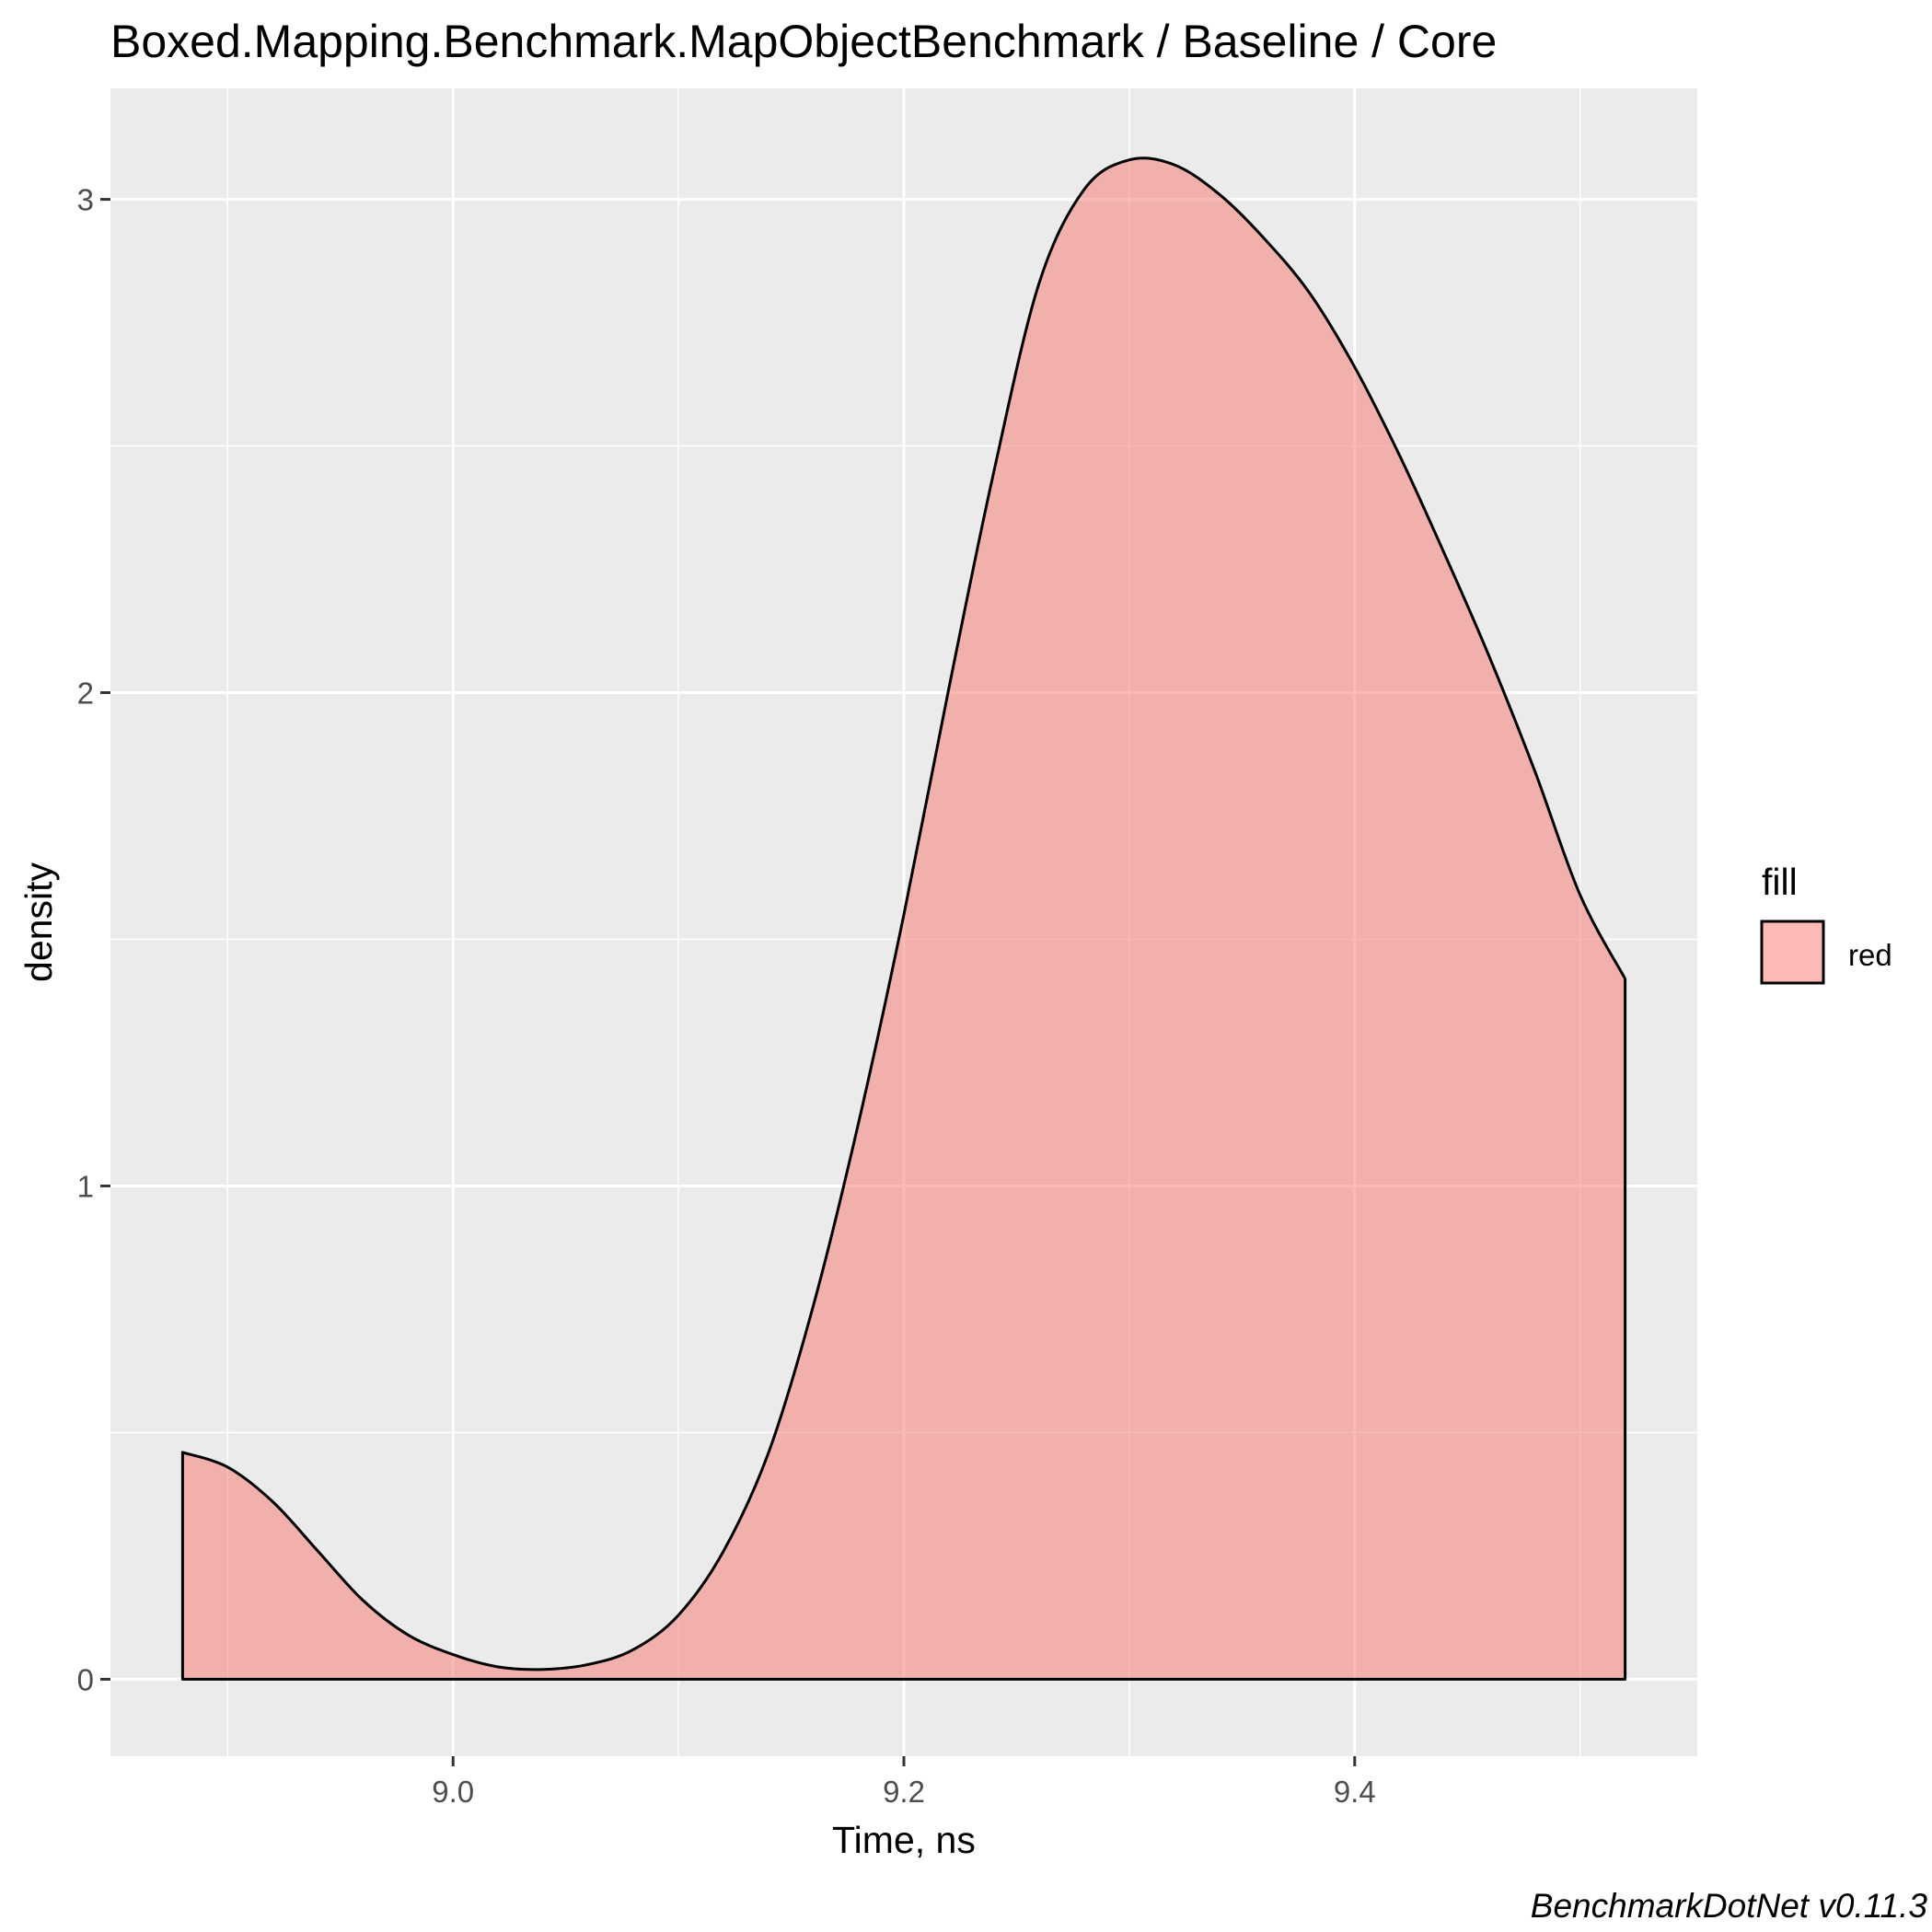  I want to click on y-tick-label: 1, so click(86, 1186).